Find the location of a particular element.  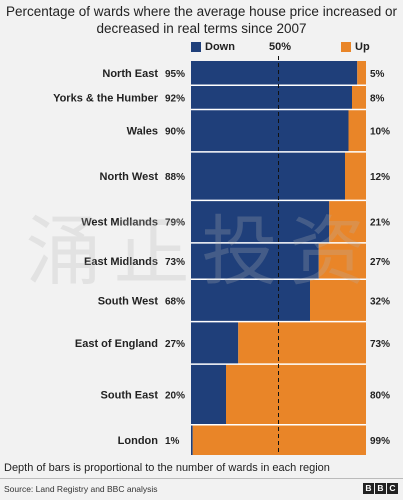

category-label: West Midlands is located at coordinates (119, 223).